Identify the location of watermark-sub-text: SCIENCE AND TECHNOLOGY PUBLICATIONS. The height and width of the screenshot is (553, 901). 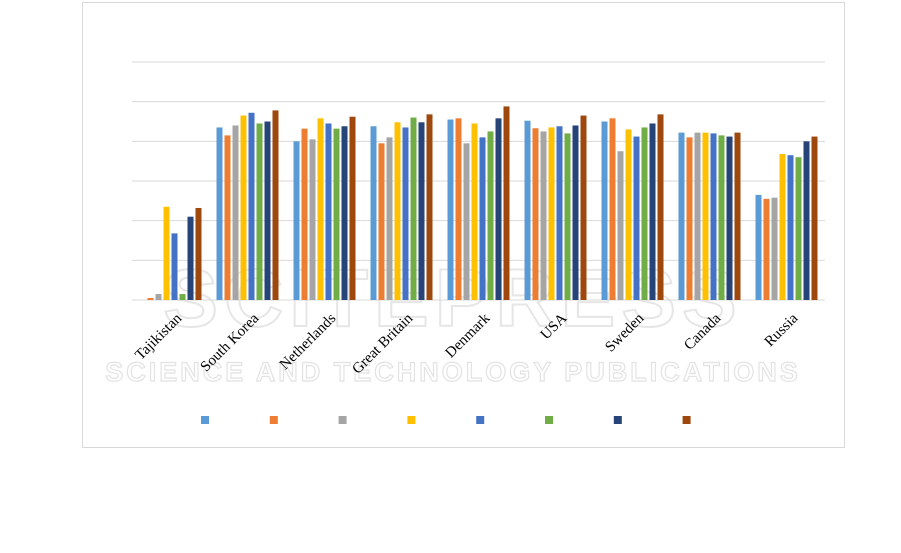
(453, 372).